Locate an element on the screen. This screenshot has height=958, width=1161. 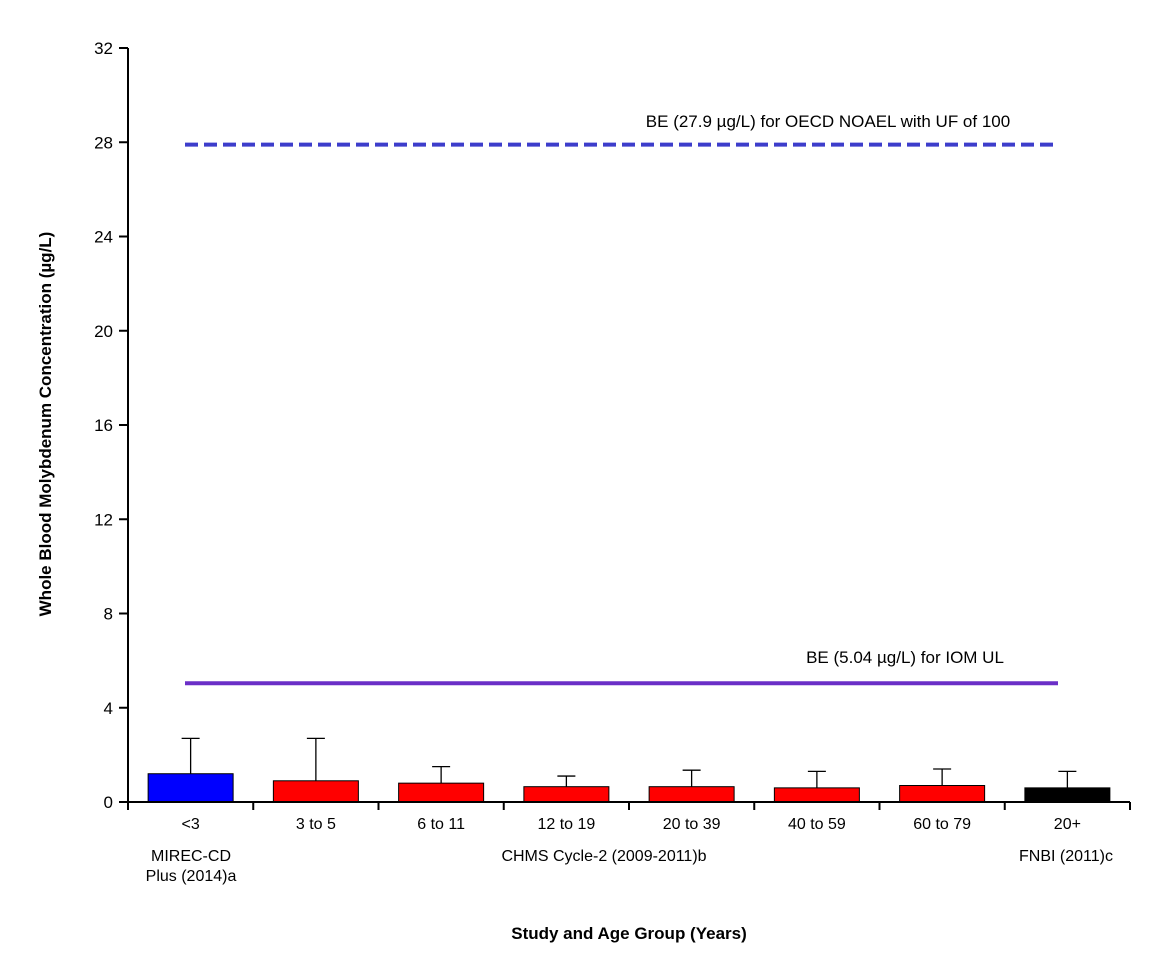
study-label-mirec-cd-plus: MIREC-CD Plus (2014)a is located at coordinates (191, 867).